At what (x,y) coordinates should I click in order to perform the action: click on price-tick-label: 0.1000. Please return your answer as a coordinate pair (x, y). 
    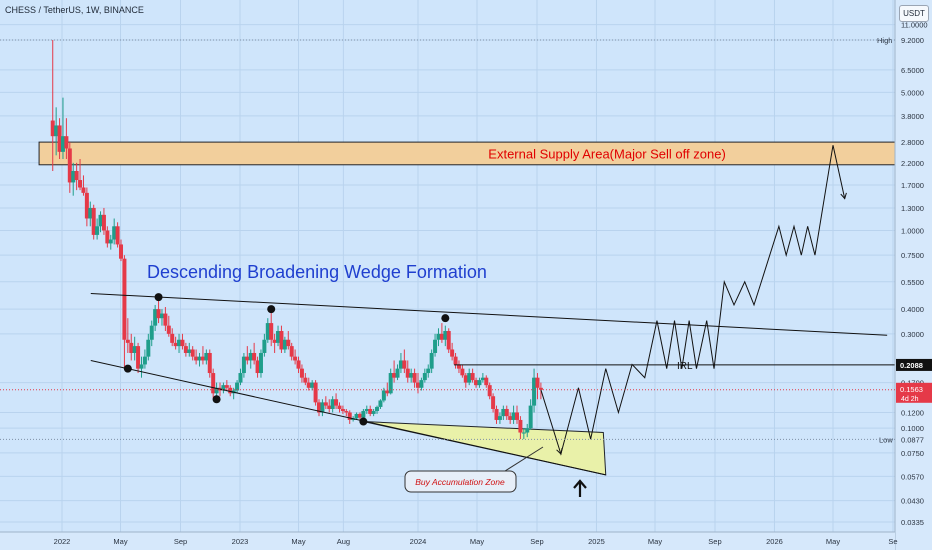
    Looking at the image, I should click on (912, 428).